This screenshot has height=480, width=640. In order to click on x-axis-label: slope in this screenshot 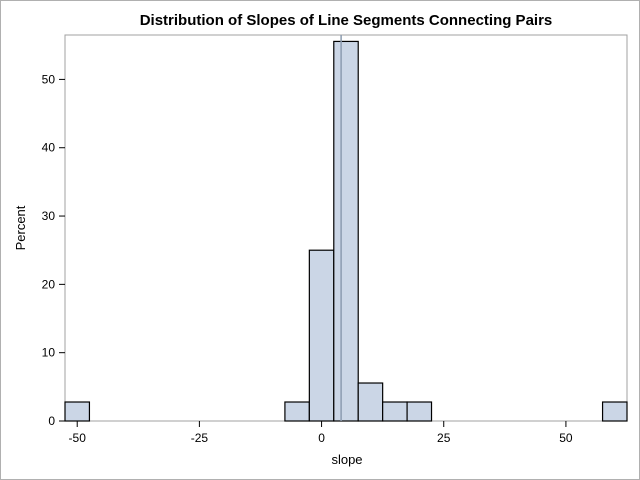, I will do `click(346, 459)`.